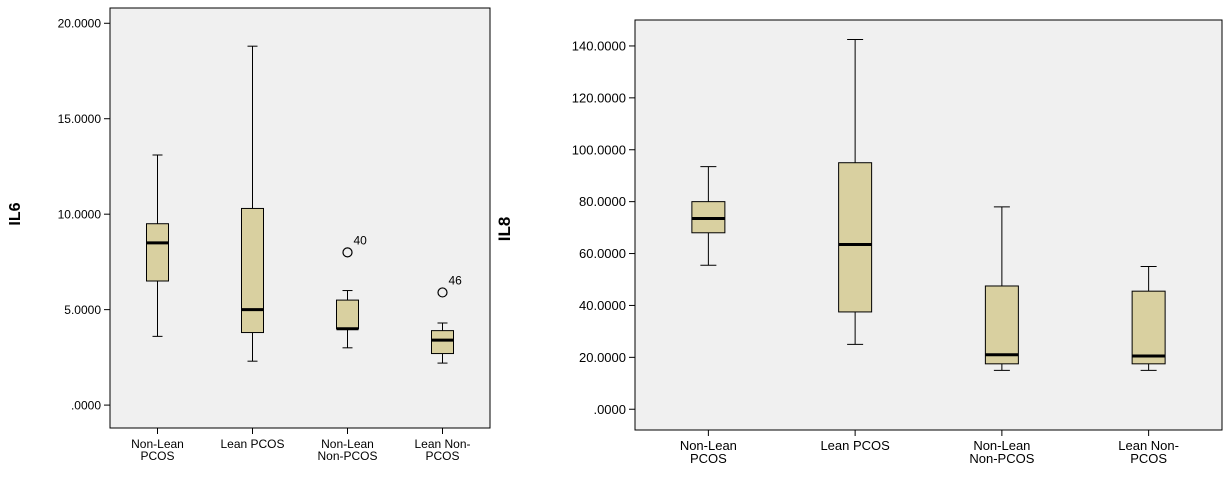 The image size is (1224, 478). I want to click on outlier-label: 40, so click(361, 240).